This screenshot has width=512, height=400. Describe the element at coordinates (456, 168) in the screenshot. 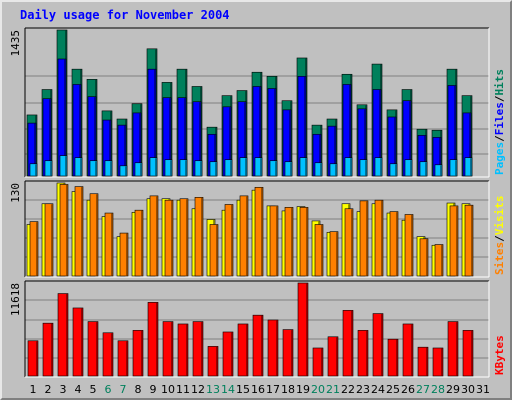

I see `bar-pages-day-29-shade` at that location.